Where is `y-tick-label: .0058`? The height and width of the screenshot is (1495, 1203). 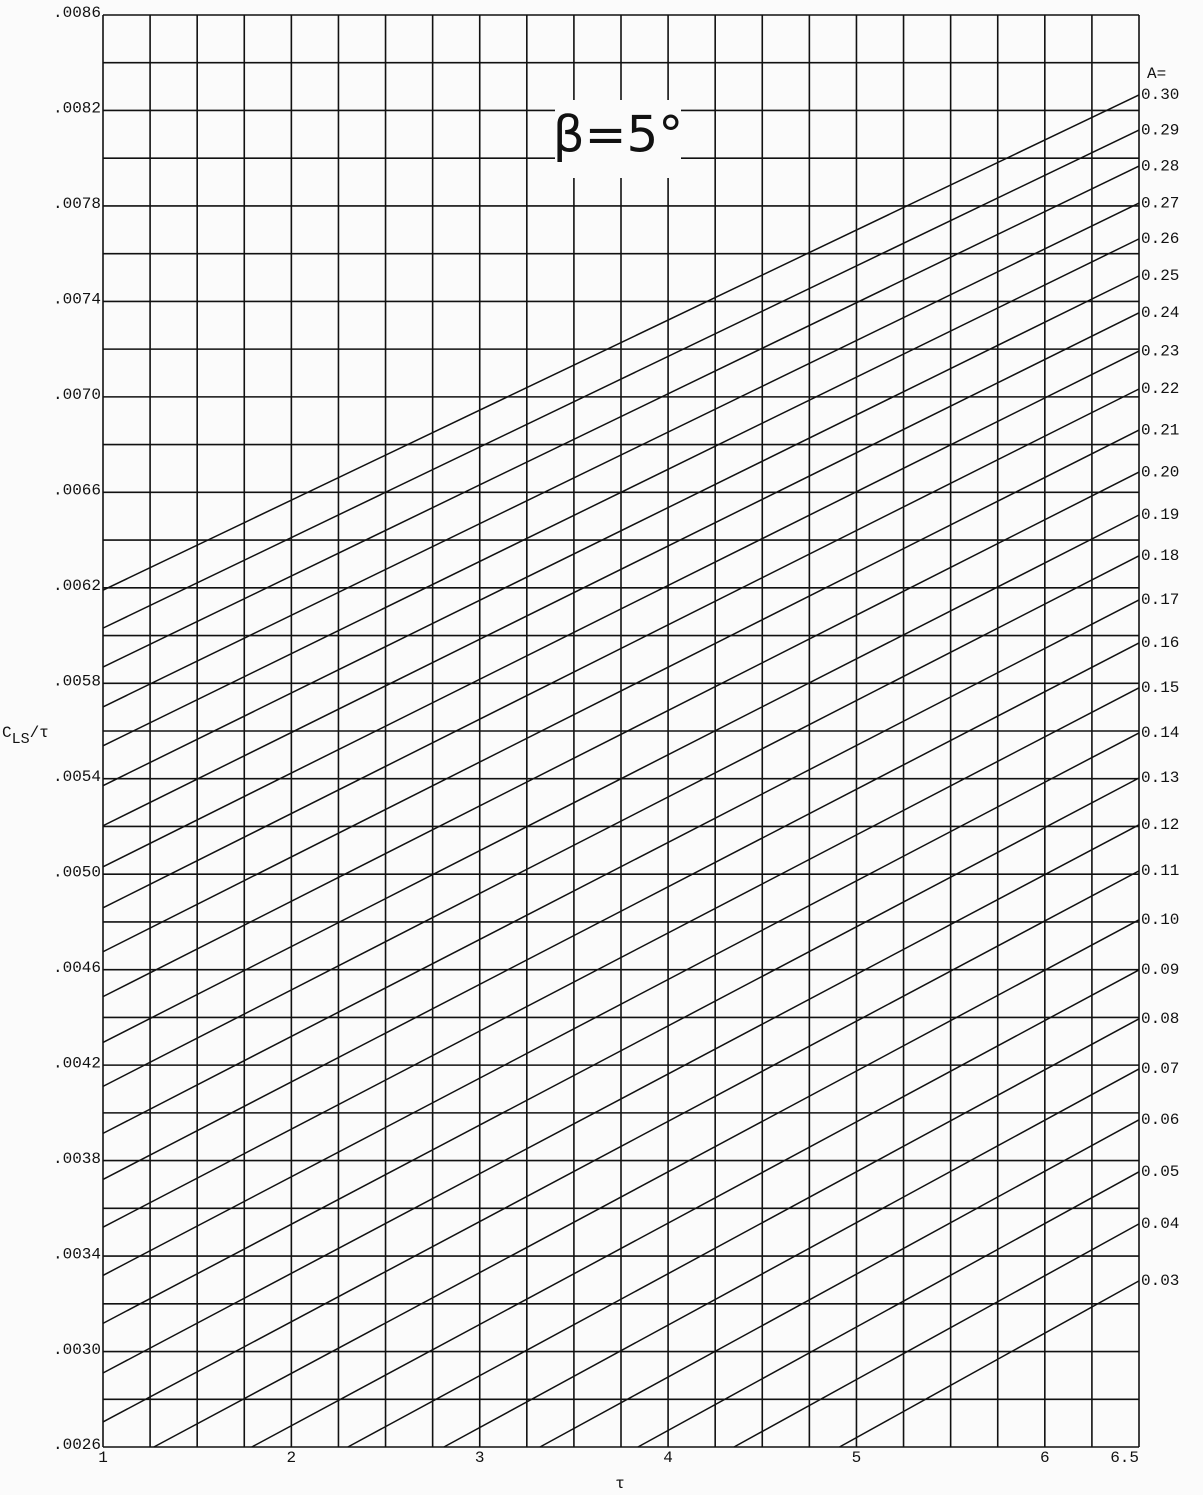
y-tick-label: .0058 is located at coordinates (77, 681).